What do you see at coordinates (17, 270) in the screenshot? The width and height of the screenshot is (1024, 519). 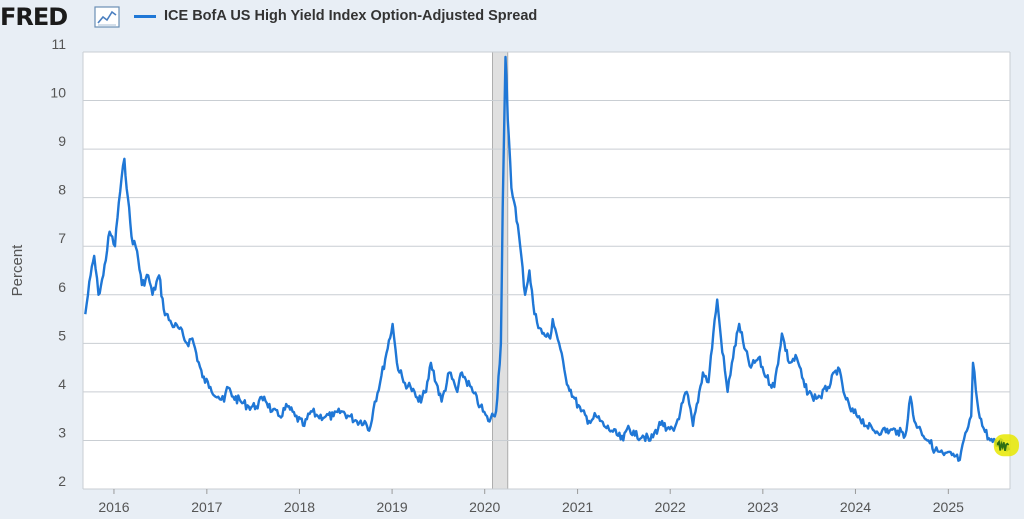 I see `y-axis-title: Percent` at bounding box center [17, 270].